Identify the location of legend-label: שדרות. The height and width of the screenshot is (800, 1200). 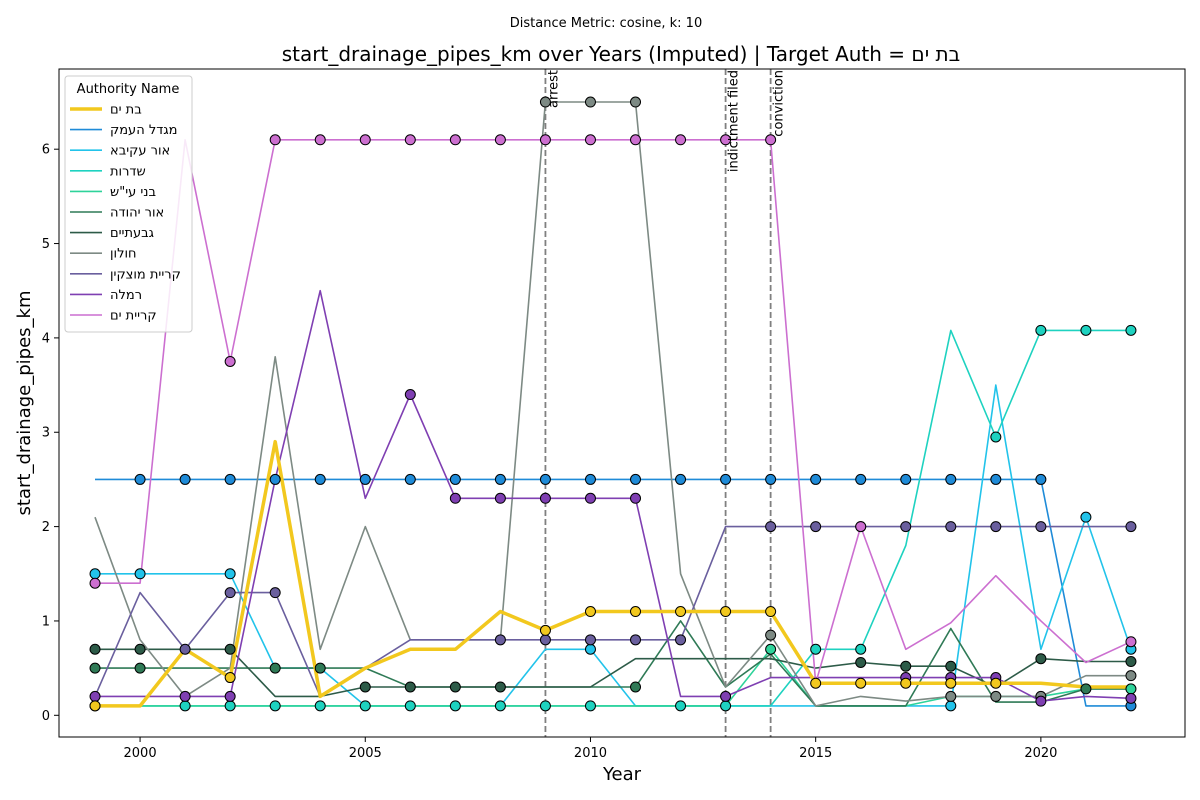
(128, 171).